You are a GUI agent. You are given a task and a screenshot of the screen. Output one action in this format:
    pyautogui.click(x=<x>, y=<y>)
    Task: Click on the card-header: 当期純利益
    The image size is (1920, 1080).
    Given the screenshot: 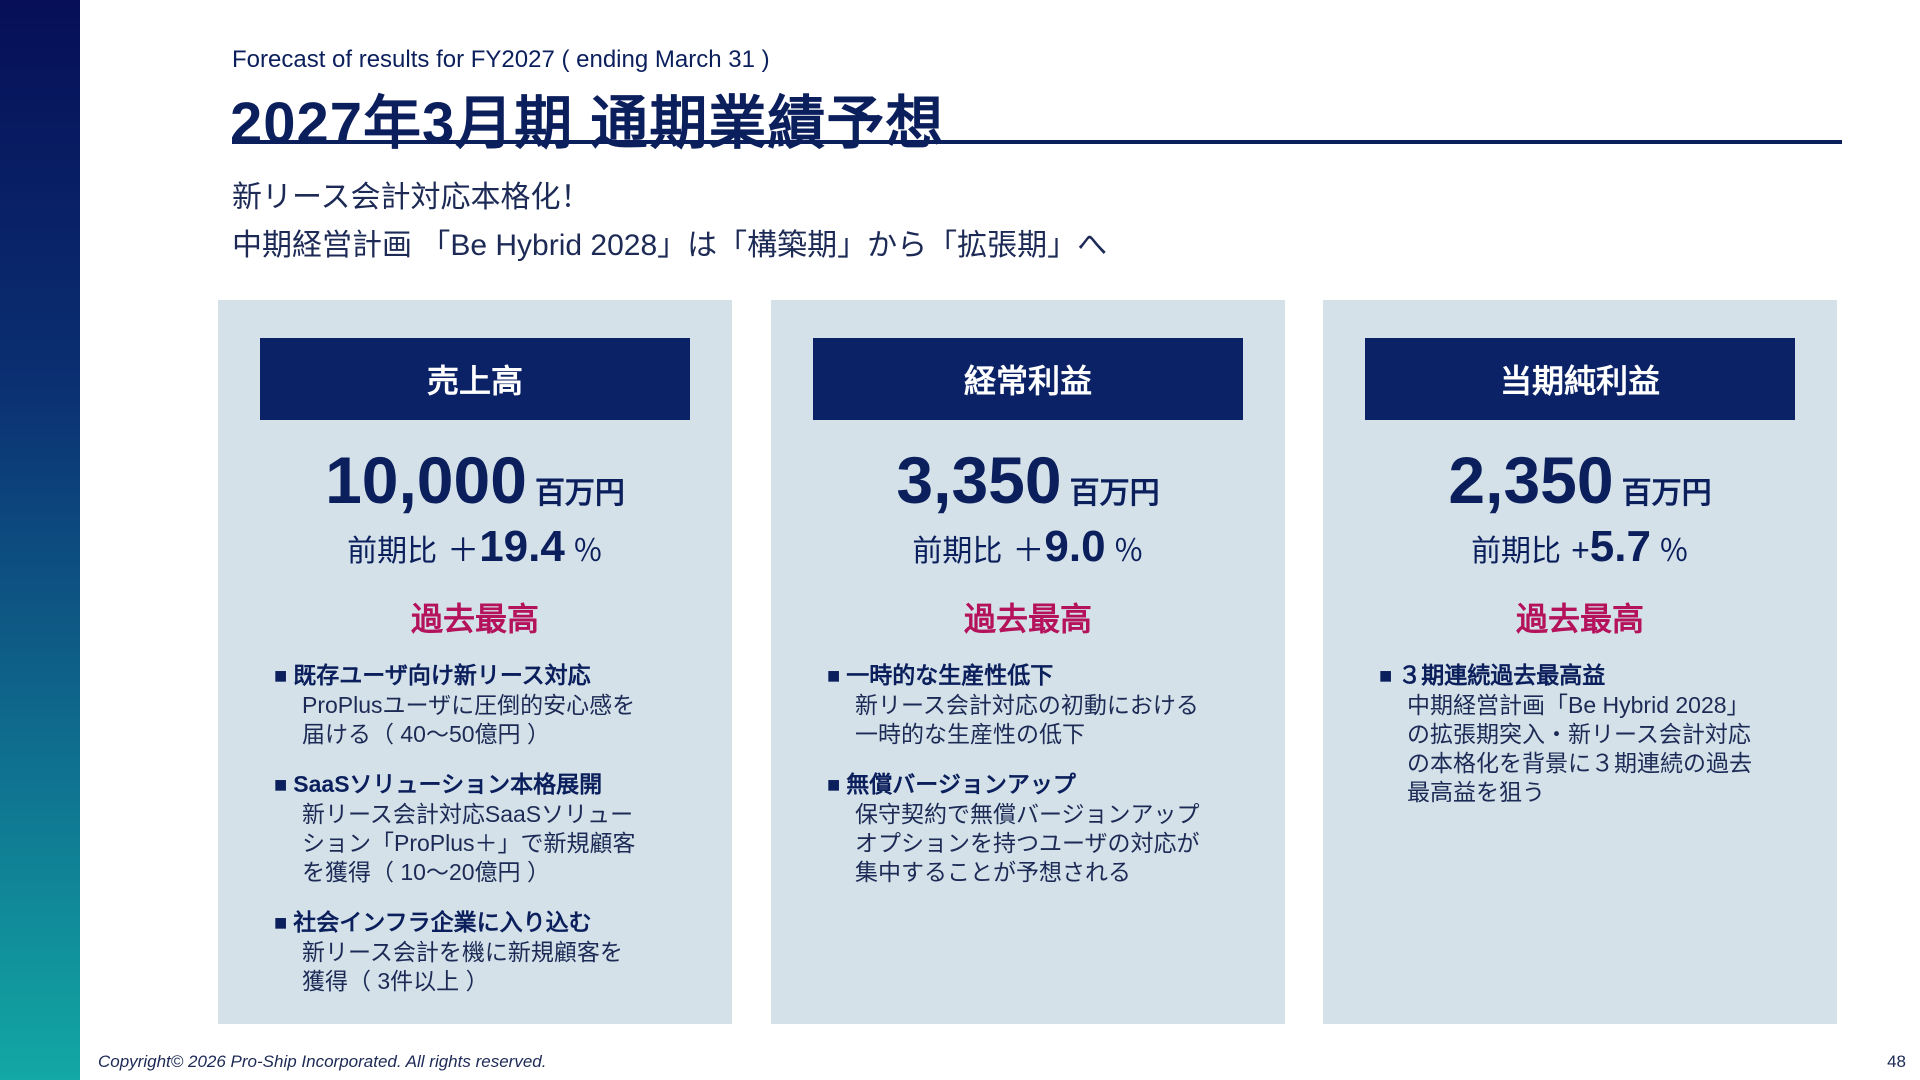 What is the action you would take?
    pyautogui.click(x=1580, y=379)
    